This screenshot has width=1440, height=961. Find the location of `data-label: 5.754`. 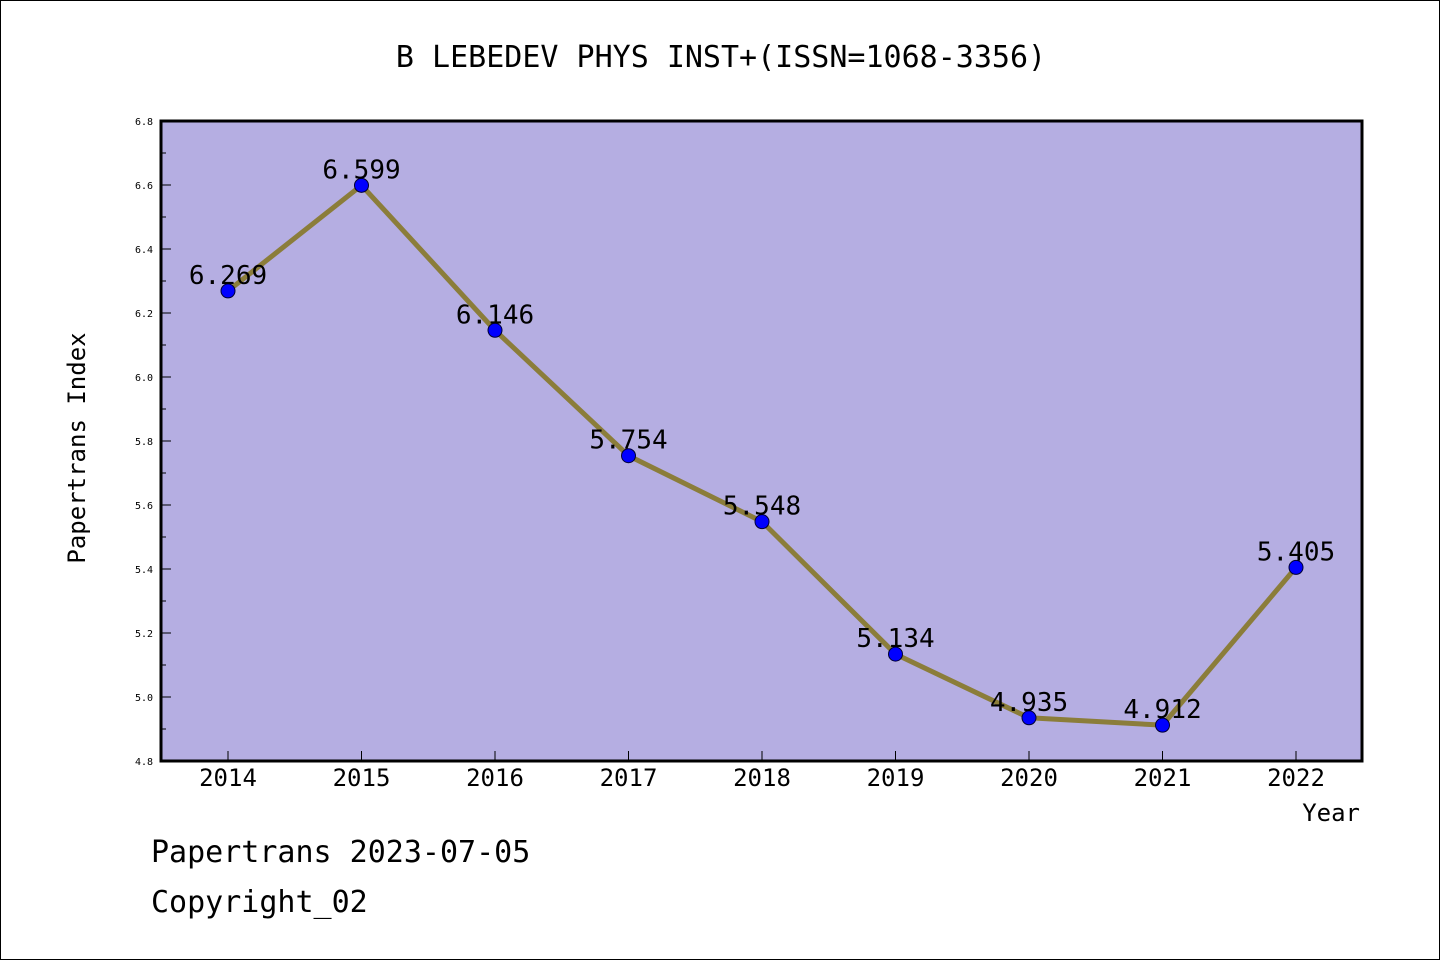

data-label: 5.754 is located at coordinates (628, 441).